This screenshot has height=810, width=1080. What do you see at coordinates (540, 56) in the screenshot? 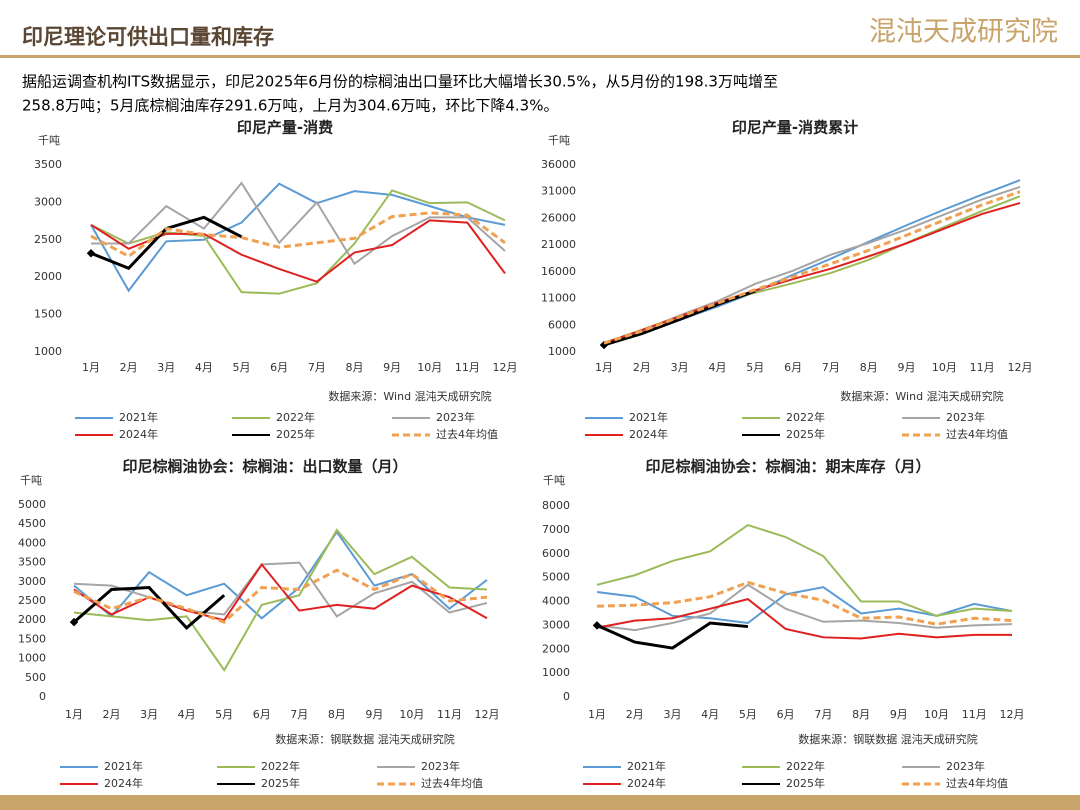
I see `header-rule` at bounding box center [540, 56].